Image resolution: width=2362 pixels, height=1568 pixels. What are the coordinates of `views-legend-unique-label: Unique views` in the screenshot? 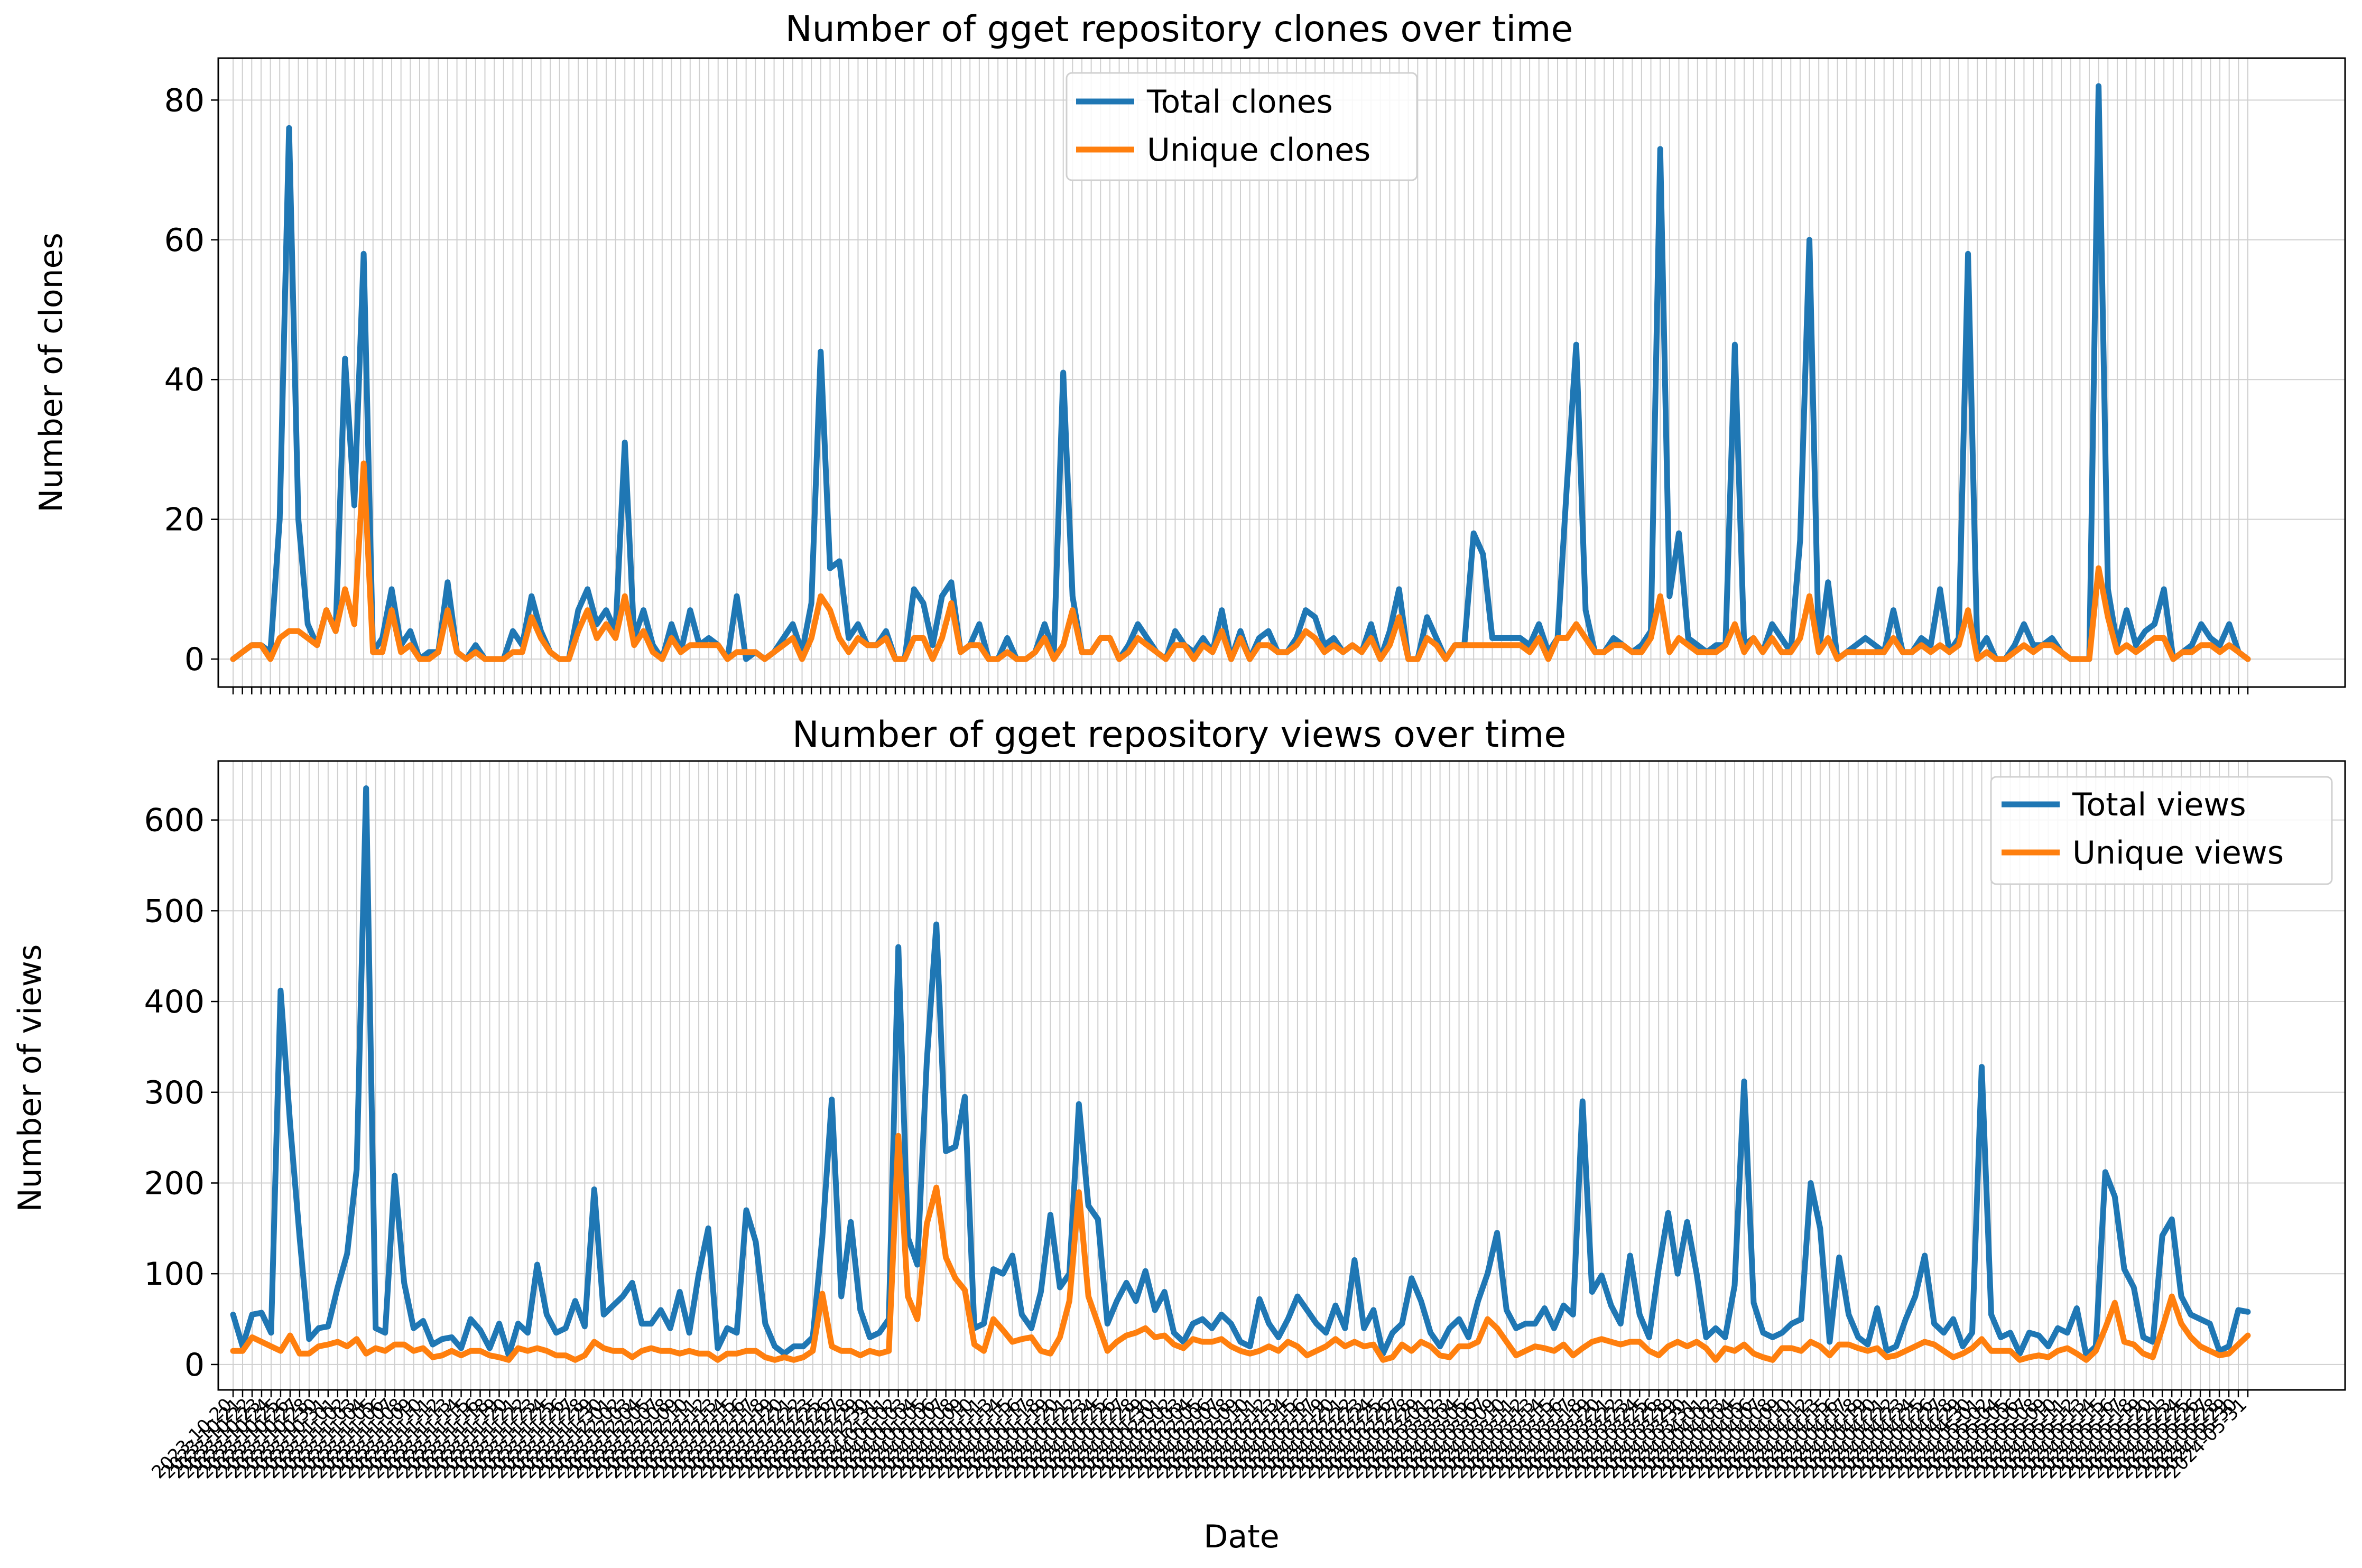 It's located at (2178, 853).